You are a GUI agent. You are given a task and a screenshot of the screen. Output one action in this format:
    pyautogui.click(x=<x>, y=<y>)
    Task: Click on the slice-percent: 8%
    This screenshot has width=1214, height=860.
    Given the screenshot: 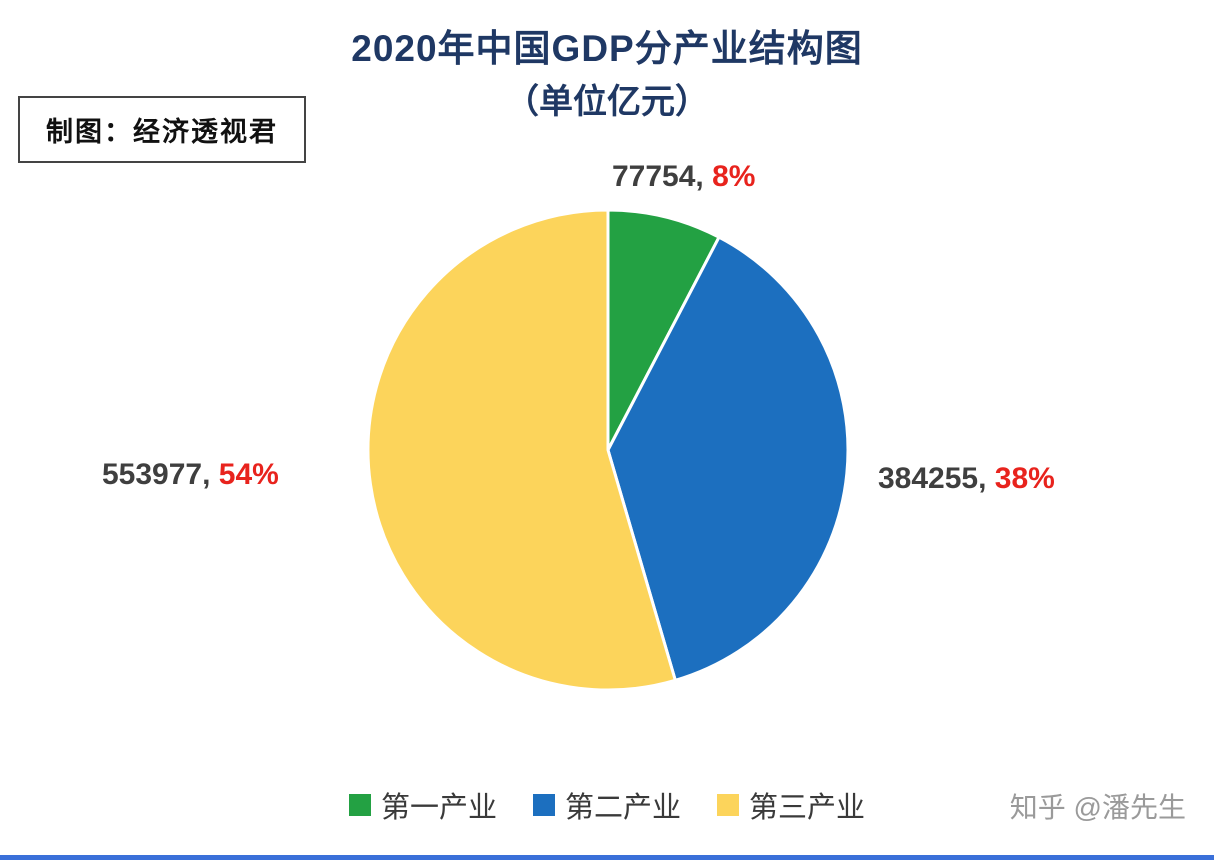 What is the action you would take?
    pyautogui.click(x=734, y=176)
    